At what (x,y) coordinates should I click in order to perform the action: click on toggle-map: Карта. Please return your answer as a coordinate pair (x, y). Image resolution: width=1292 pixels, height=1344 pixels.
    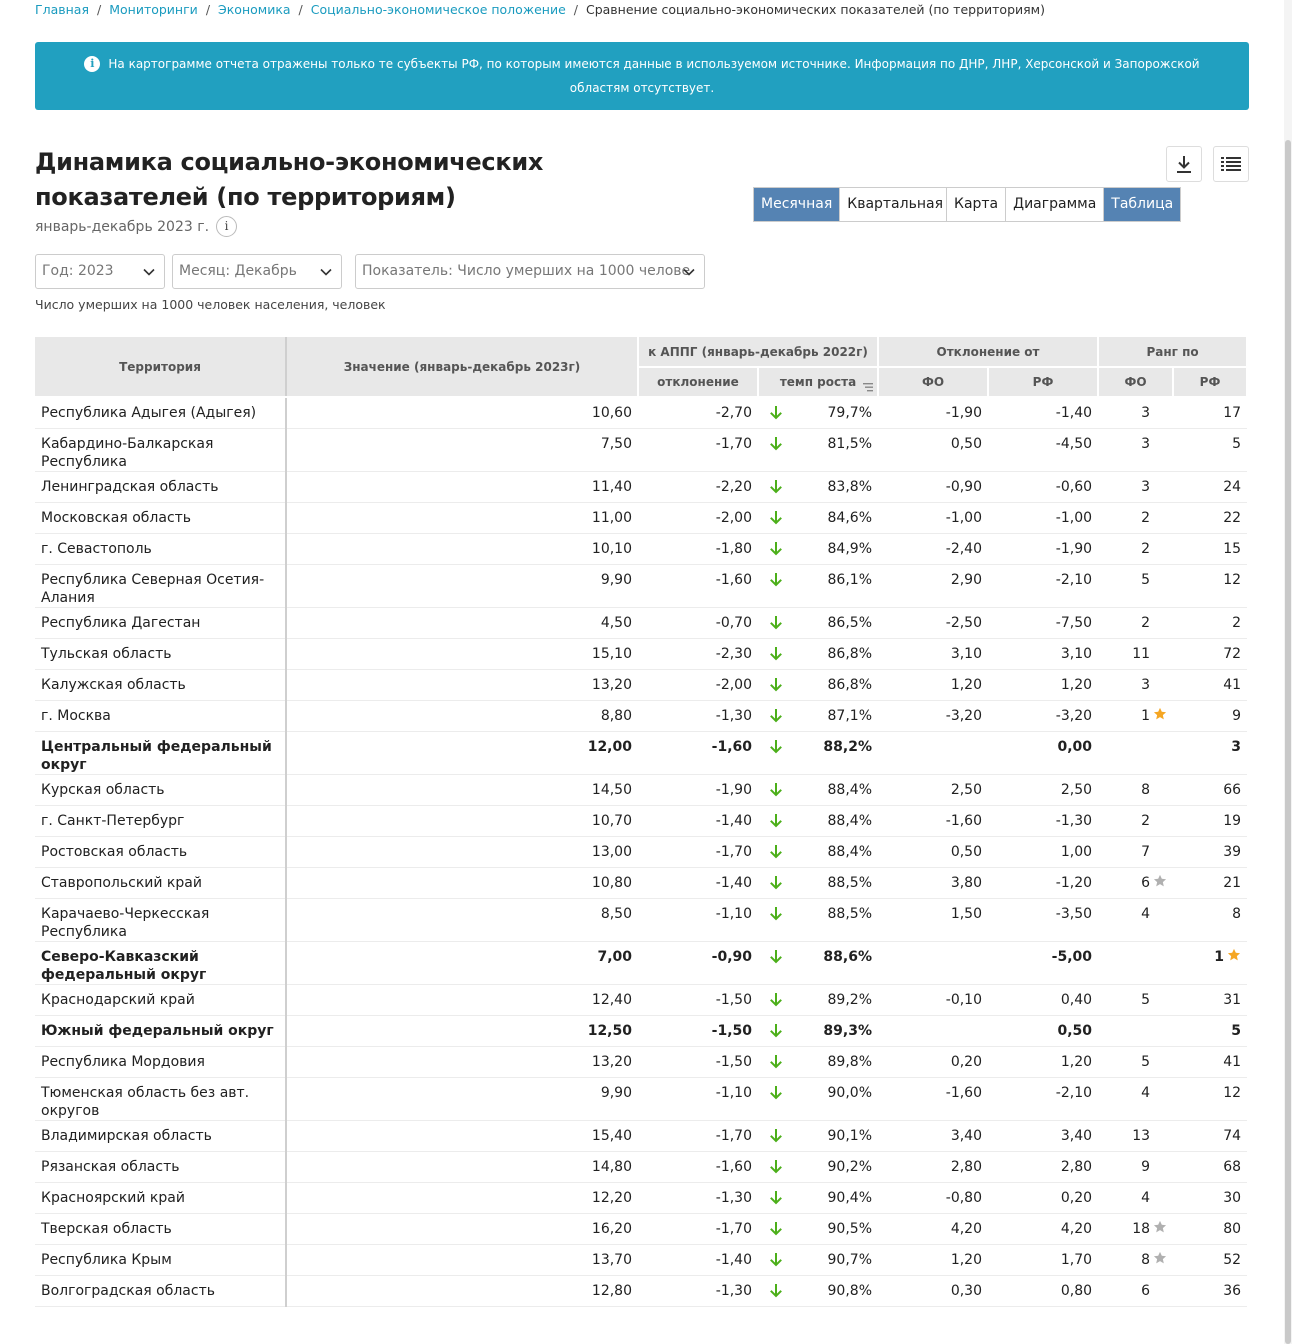
    Looking at the image, I should click on (977, 204).